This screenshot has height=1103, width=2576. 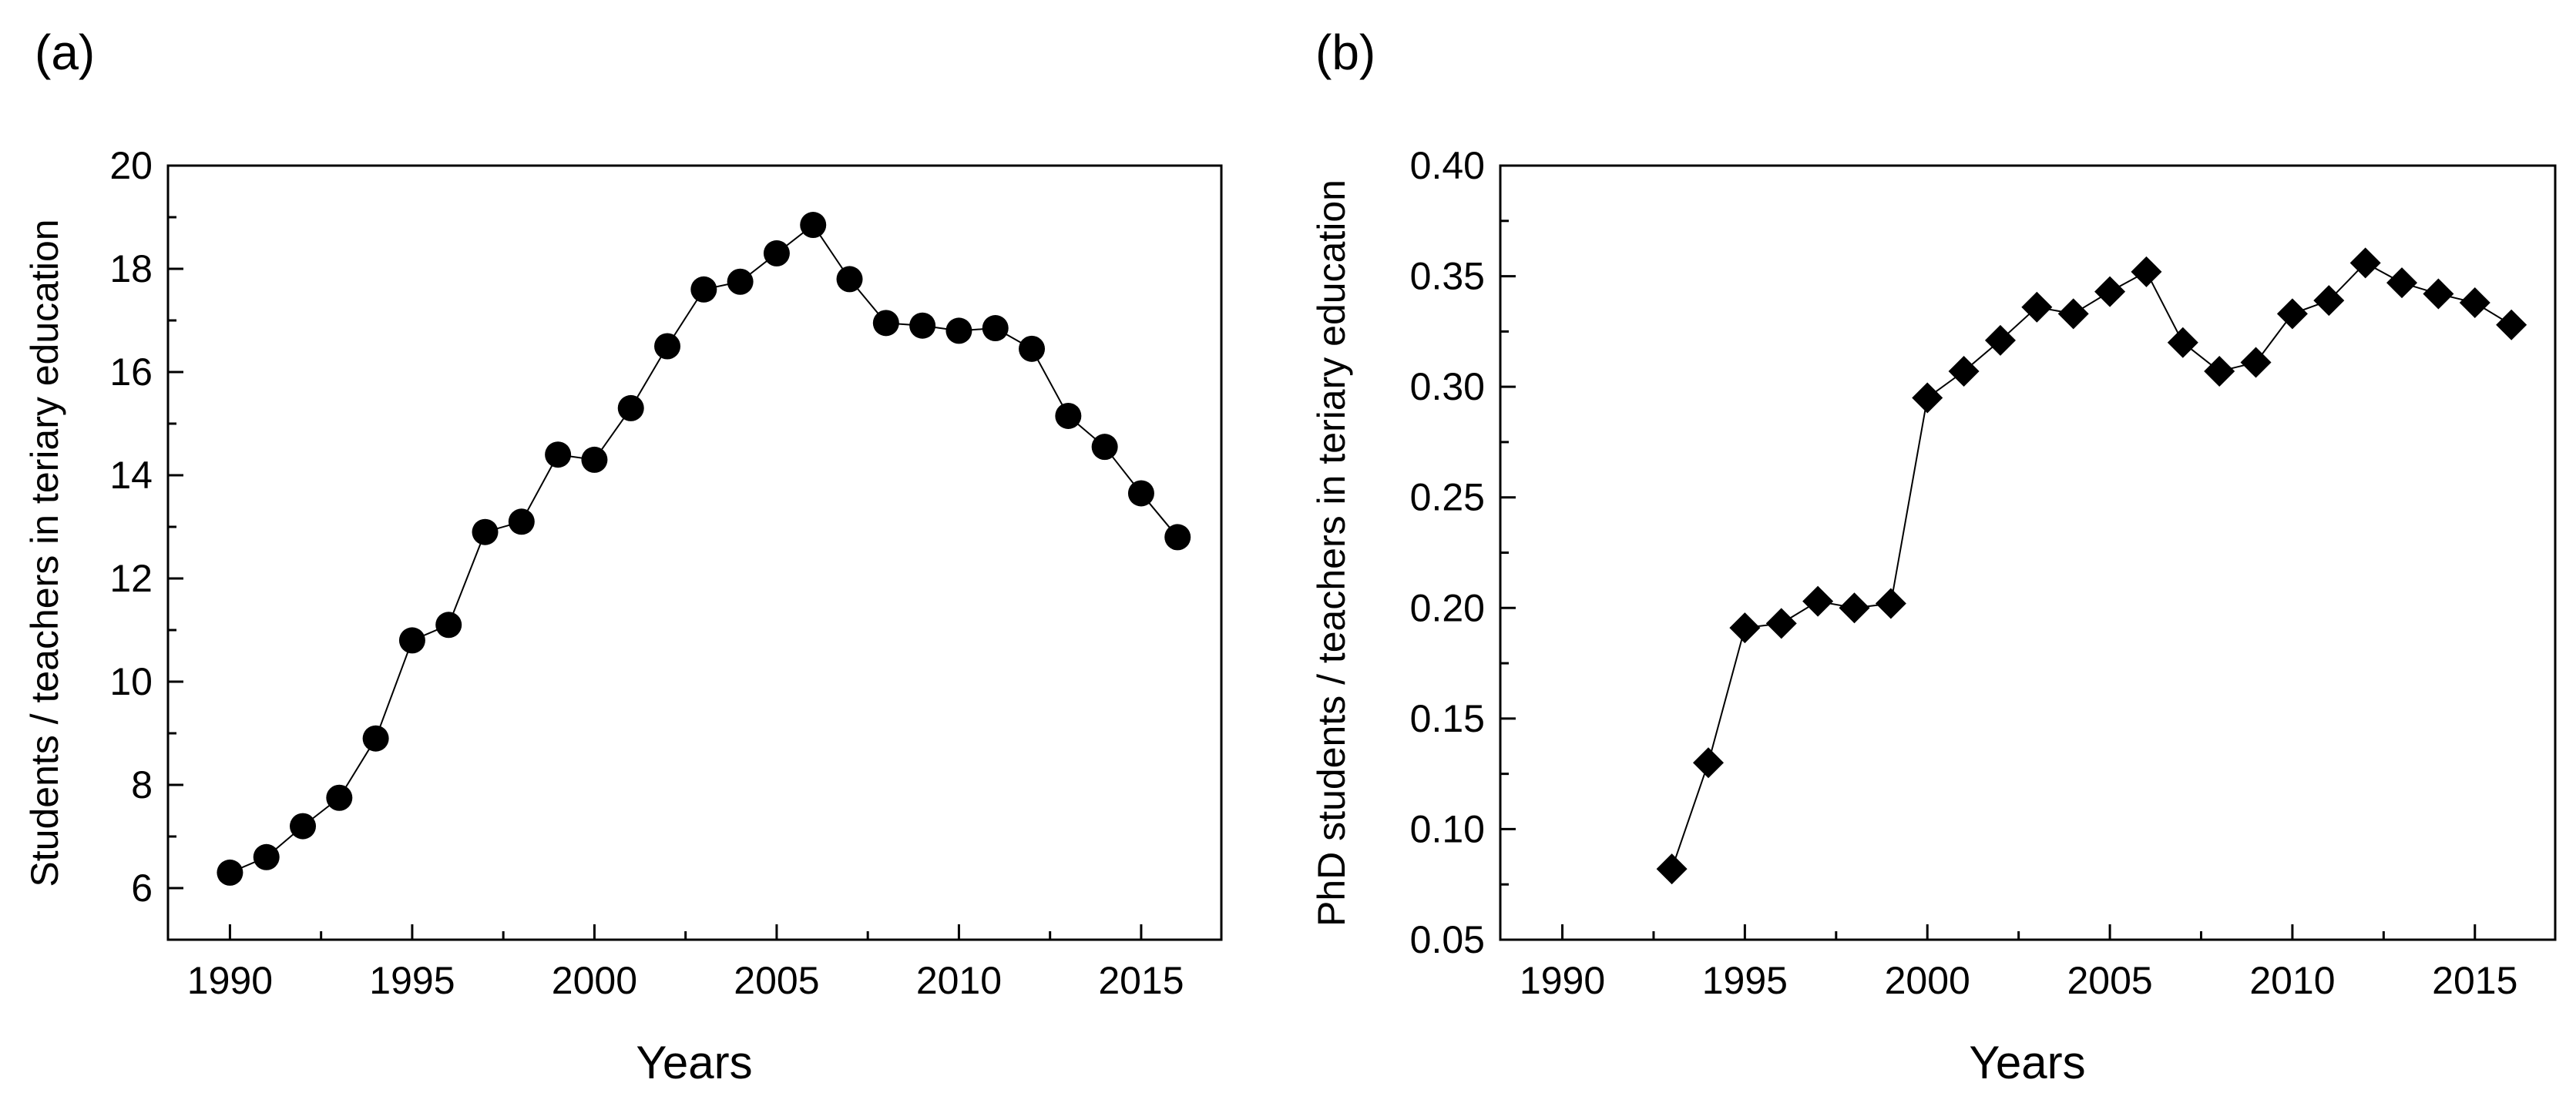 I want to click on panel-a-x-axis-title: Years, so click(x=694, y=1062).